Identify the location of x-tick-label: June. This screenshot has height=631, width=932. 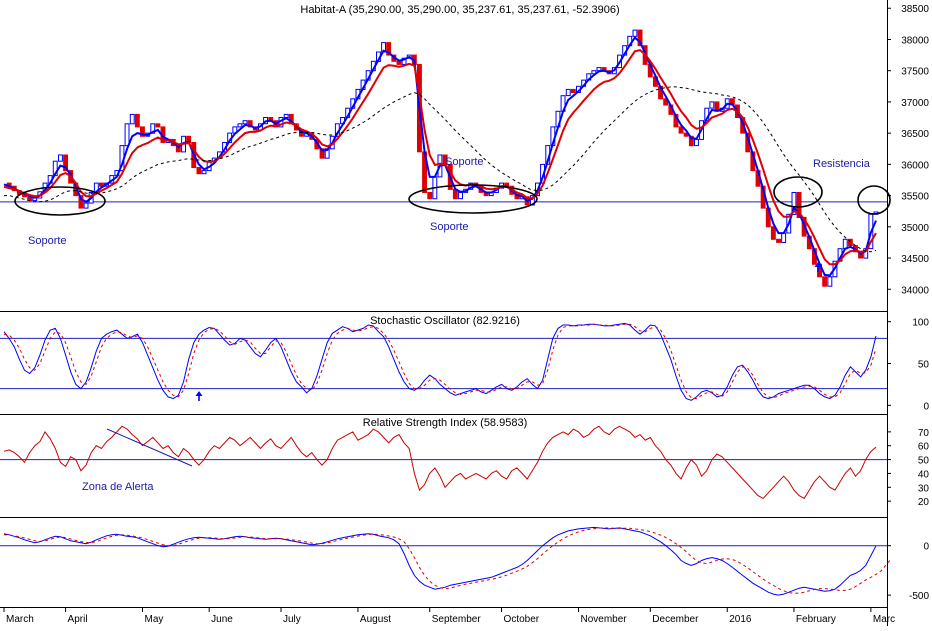
(222, 619).